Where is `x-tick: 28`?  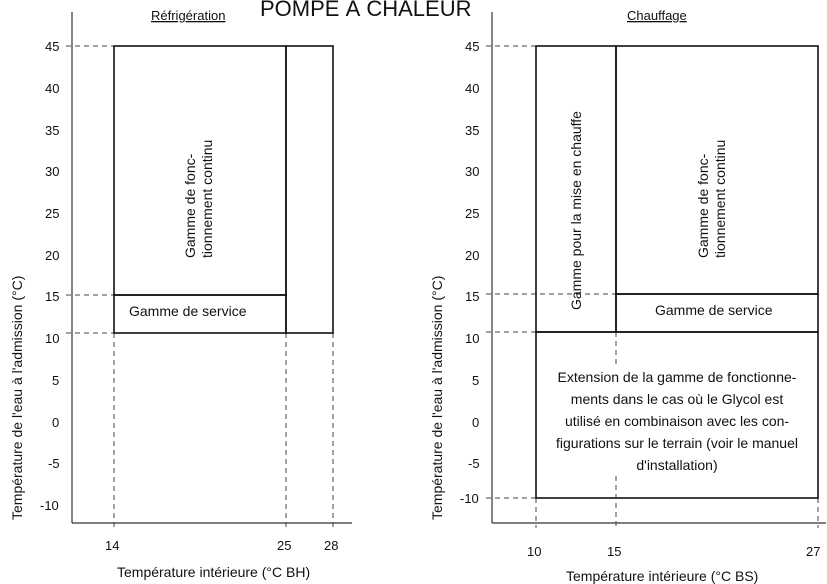
x-tick: 28 is located at coordinates (331, 545).